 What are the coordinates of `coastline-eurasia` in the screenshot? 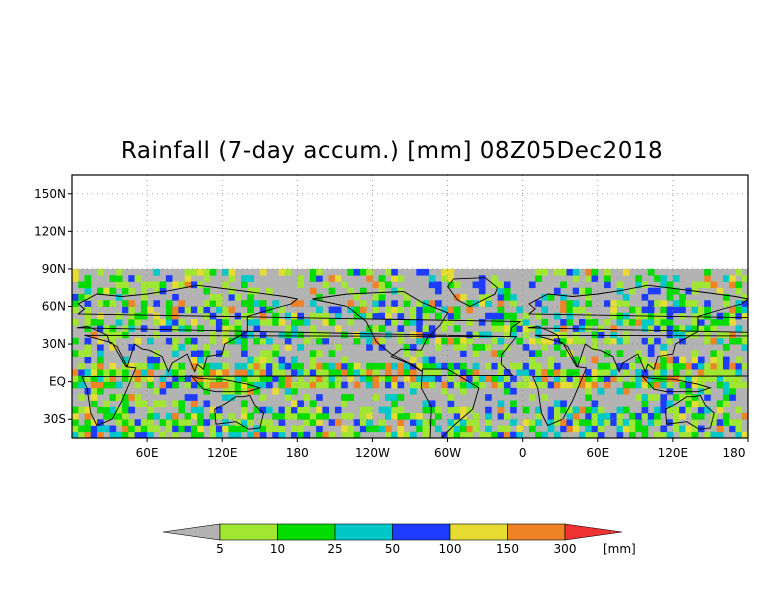 It's located at (637, 328).